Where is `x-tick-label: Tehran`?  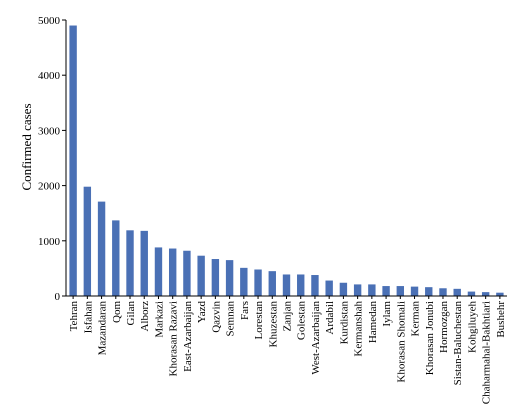
x-tick-label: Tehran is located at coordinates (74, 316).